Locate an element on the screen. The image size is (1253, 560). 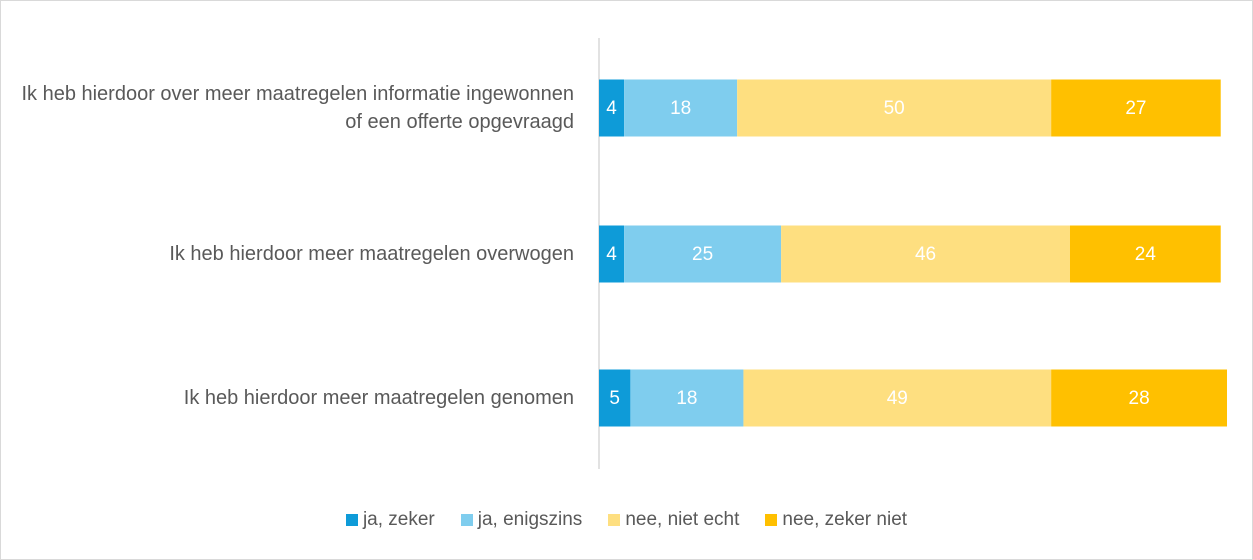
value-label: 50 is located at coordinates (894, 108).